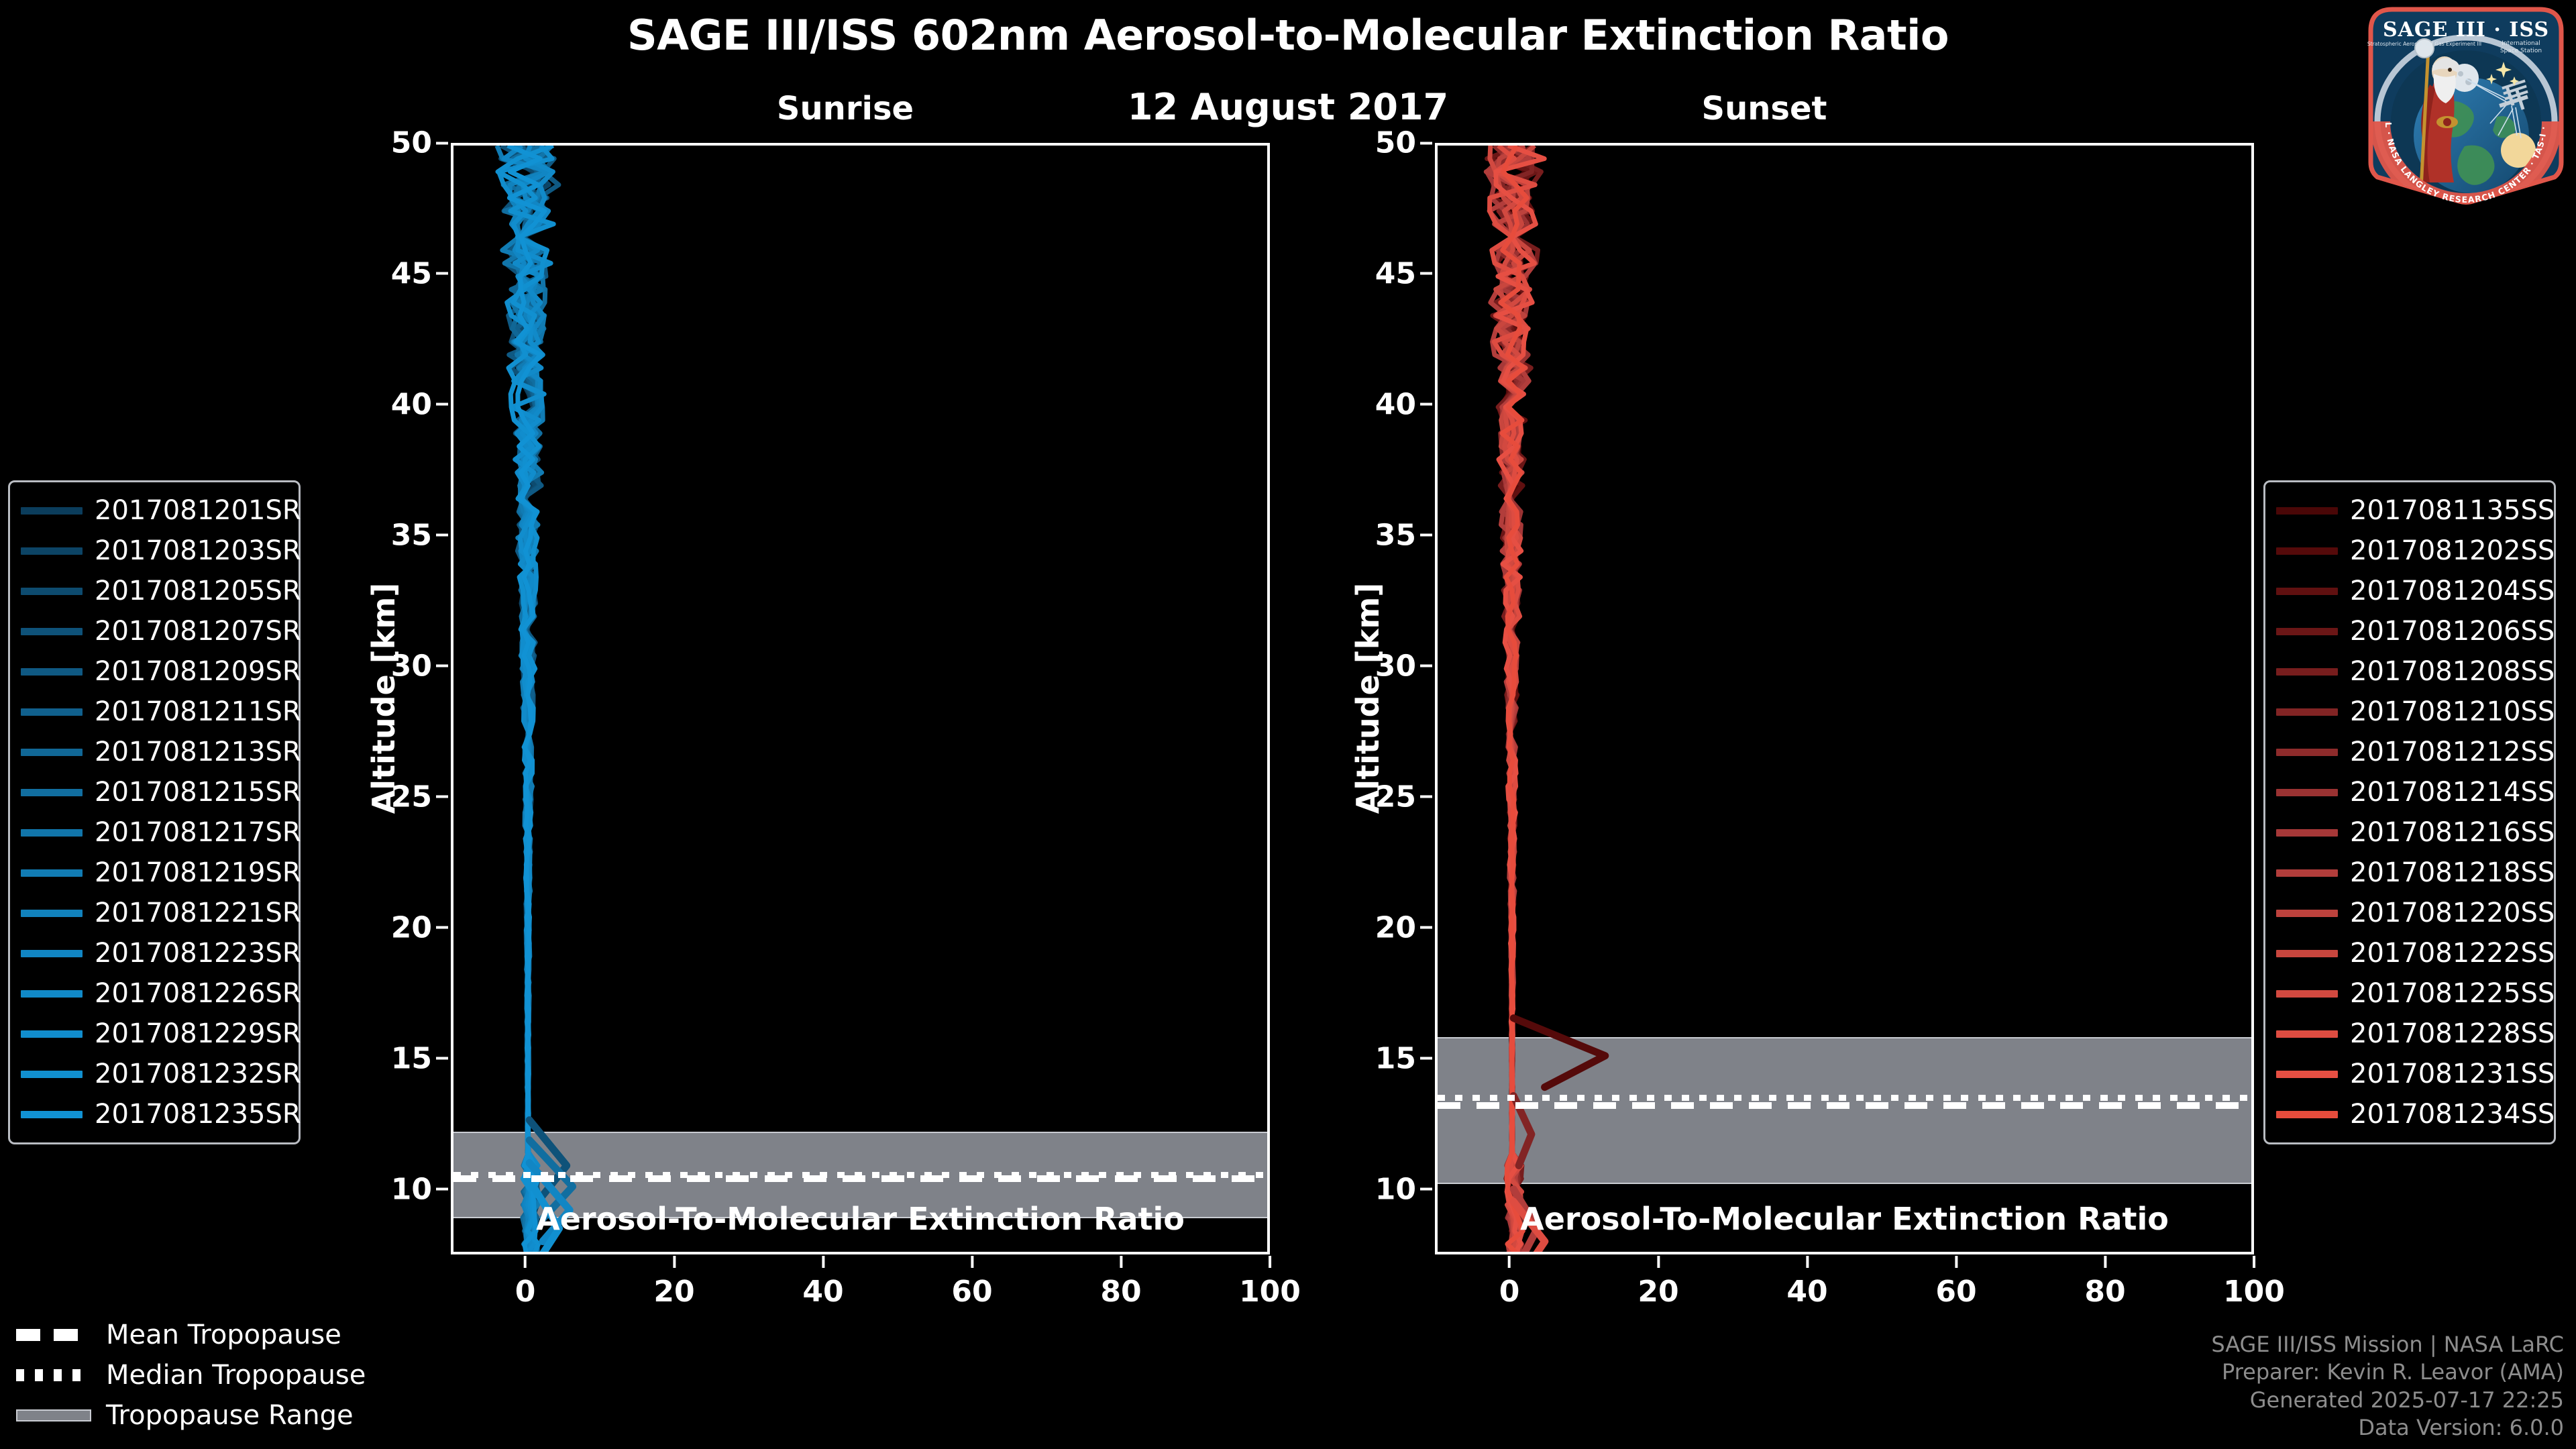 The image size is (2576, 1449). What do you see at coordinates (198, 872) in the screenshot?
I see `legend-label: 2017081219SR` at bounding box center [198, 872].